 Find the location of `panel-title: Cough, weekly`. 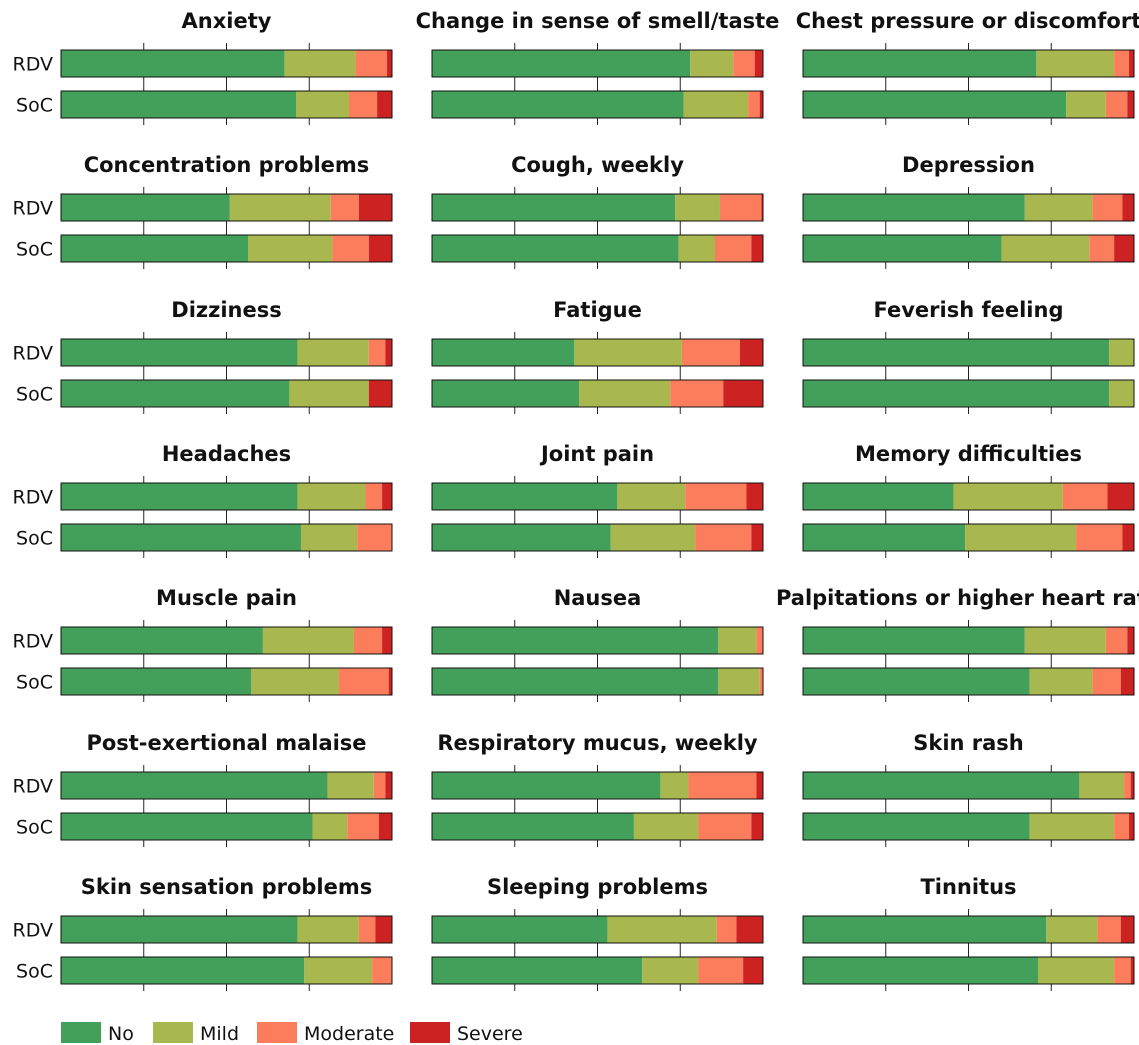

panel-title: Cough, weekly is located at coordinates (597, 165).